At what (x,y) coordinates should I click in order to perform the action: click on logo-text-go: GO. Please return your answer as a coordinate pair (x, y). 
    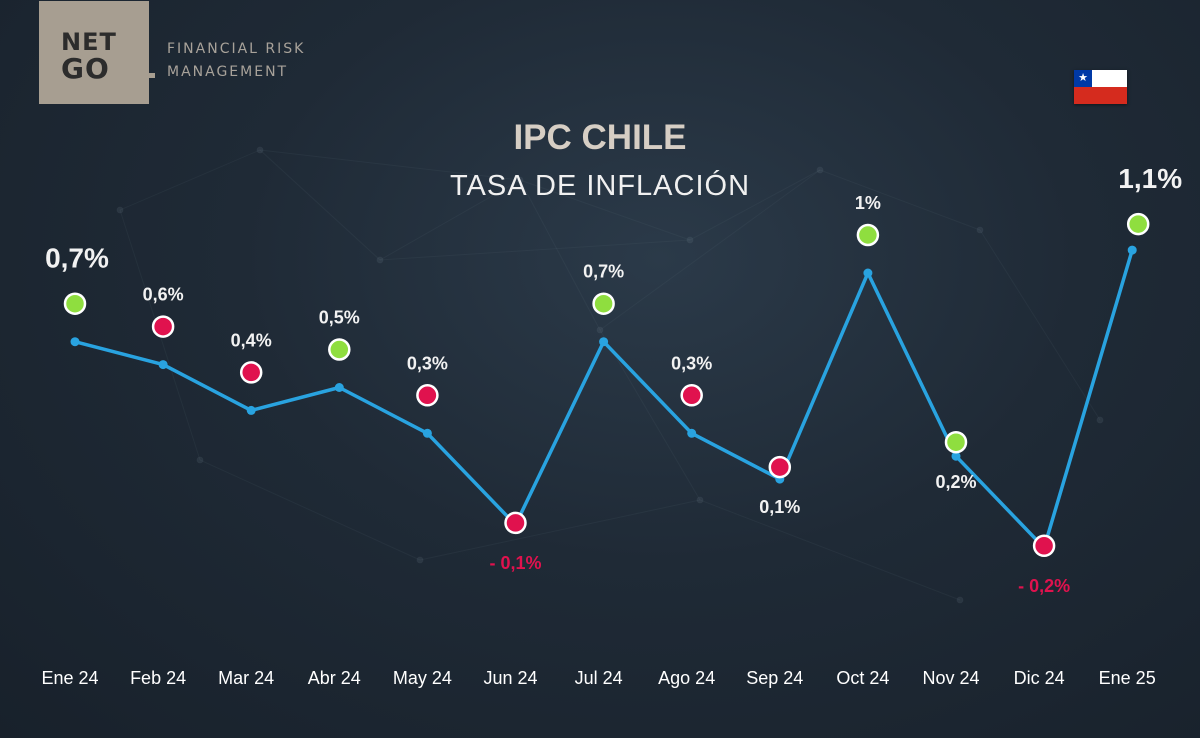
    Looking at the image, I should click on (85, 68).